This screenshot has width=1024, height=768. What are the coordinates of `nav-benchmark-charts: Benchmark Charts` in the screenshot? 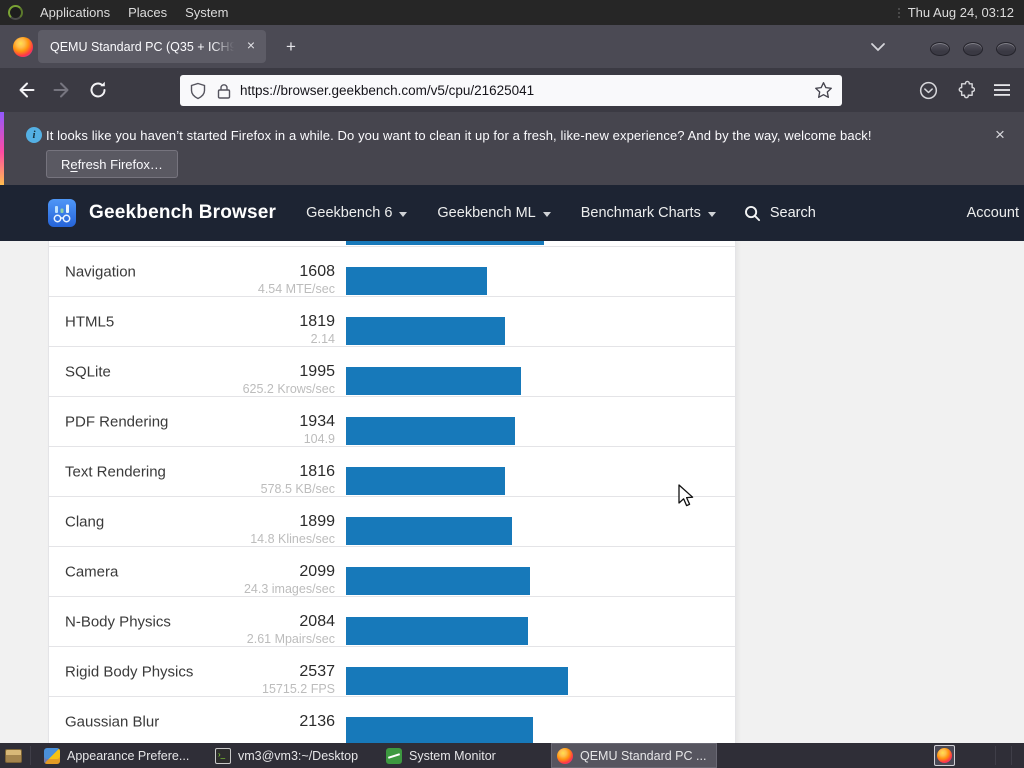 It's located at (648, 213).